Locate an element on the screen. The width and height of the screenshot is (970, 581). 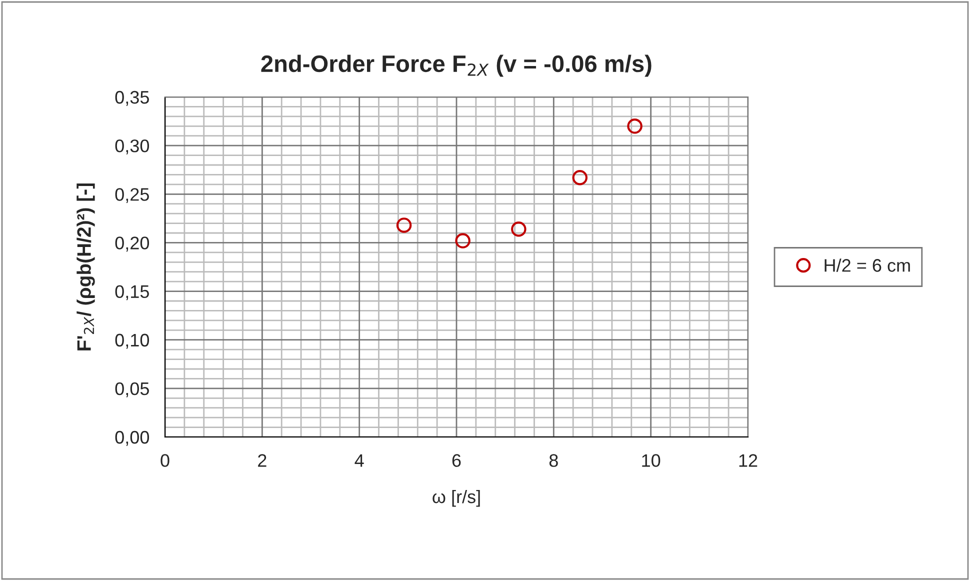
y-tick-label: 0,05 is located at coordinates (132, 390).